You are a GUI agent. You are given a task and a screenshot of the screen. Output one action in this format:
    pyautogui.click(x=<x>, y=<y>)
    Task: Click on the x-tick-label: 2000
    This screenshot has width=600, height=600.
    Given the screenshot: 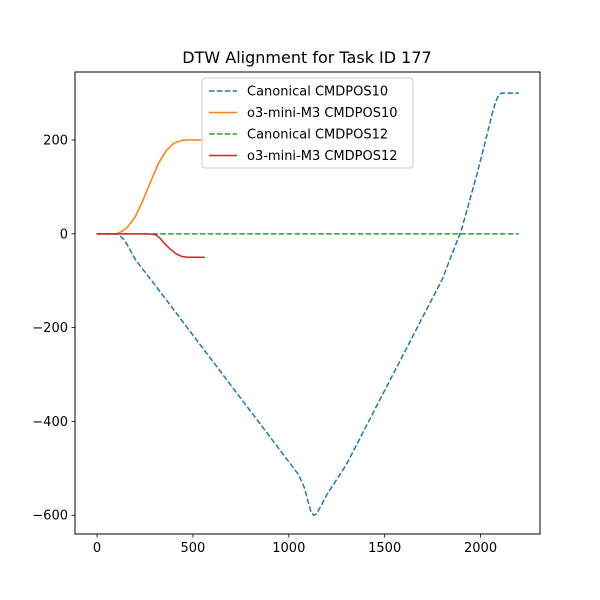 What is the action you would take?
    pyautogui.click(x=480, y=548)
    